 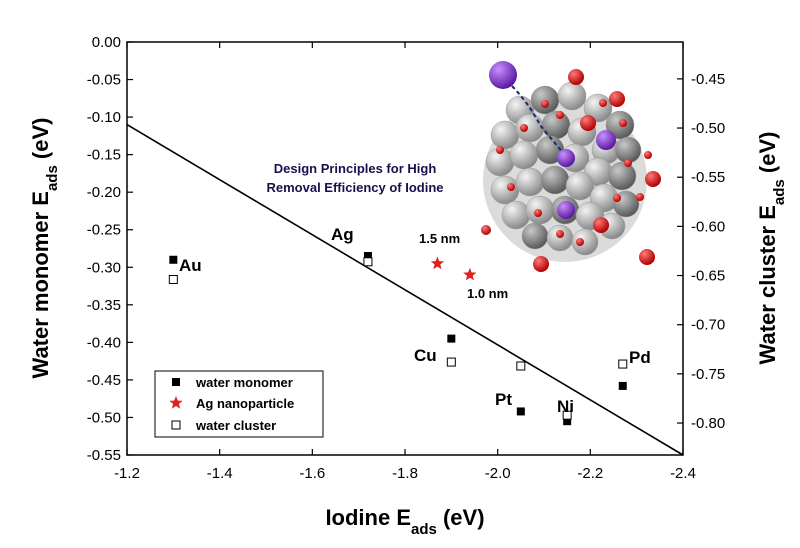 What do you see at coordinates (567, 421) in the screenshot?
I see `water-monomer-point-ni` at bounding box center [567, 421].